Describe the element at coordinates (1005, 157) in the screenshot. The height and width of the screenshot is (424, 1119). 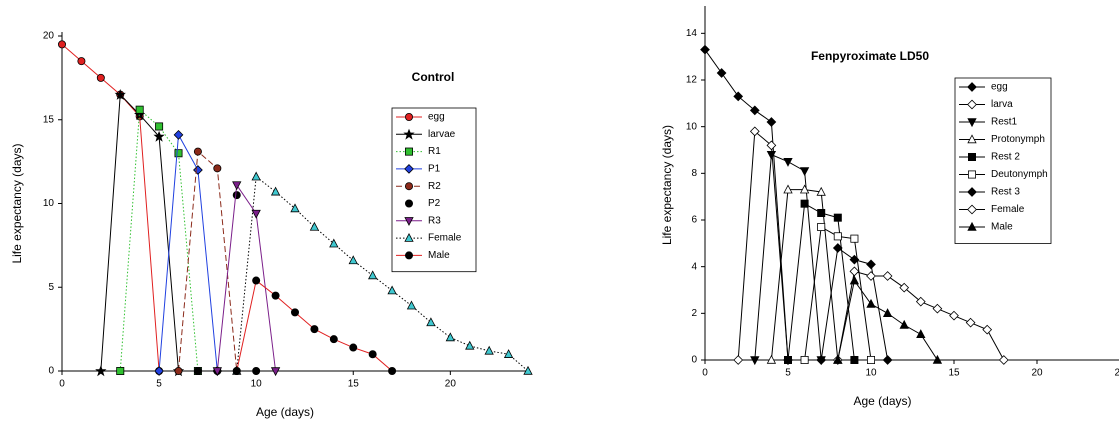
I see `legend-label: Rest 2` at that location.